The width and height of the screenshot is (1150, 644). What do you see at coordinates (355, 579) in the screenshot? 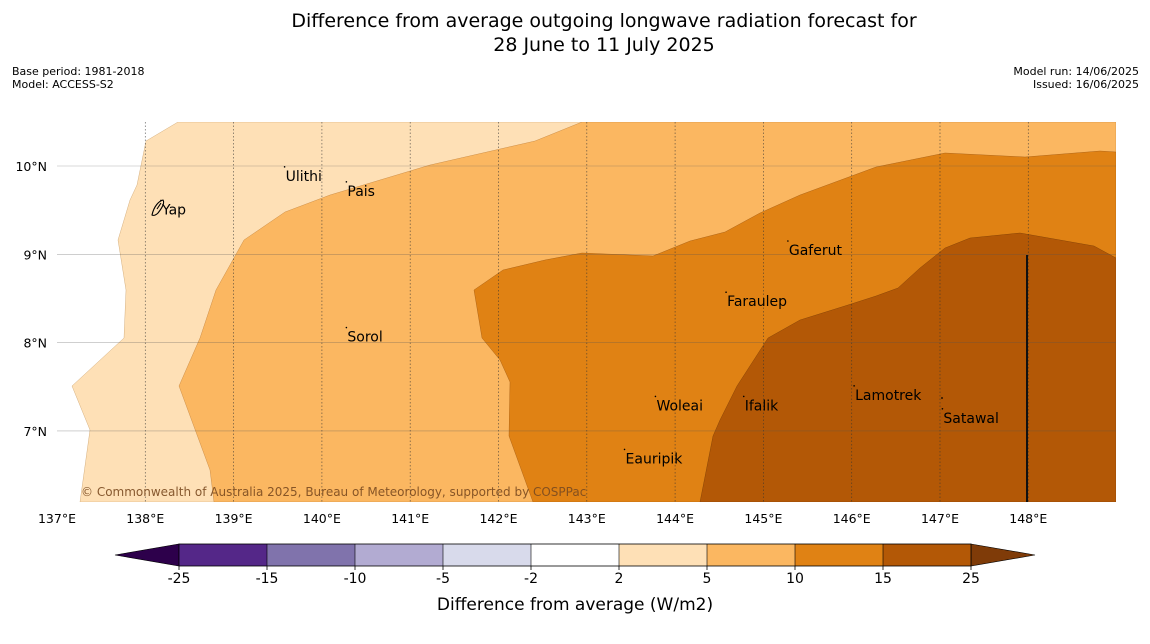
I see `colorbar-tick-label: -10` at bounding box center [355, 579].